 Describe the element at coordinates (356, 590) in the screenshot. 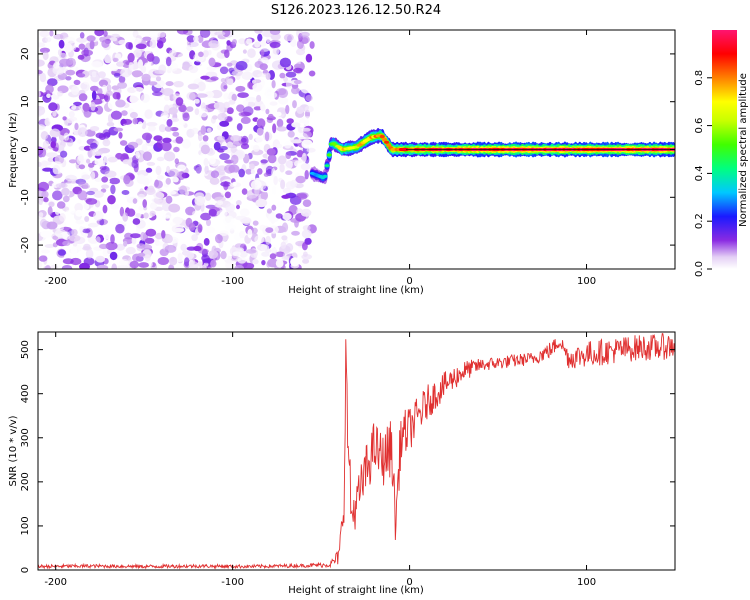

I see `snr-x-axis-label: Height of straight line (km)` at that location.